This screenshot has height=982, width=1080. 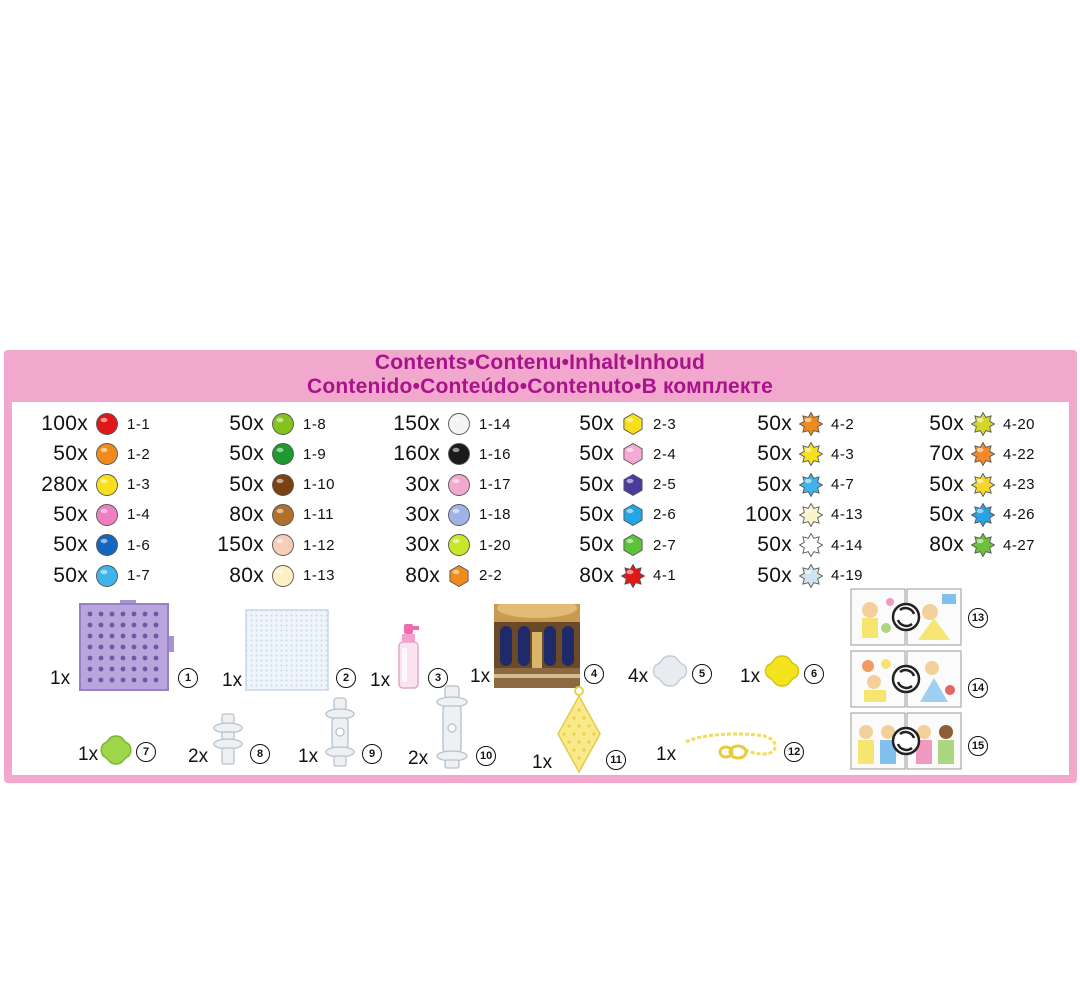 I want to click on bead-quantity: 160x, so click(x=416, y=454).